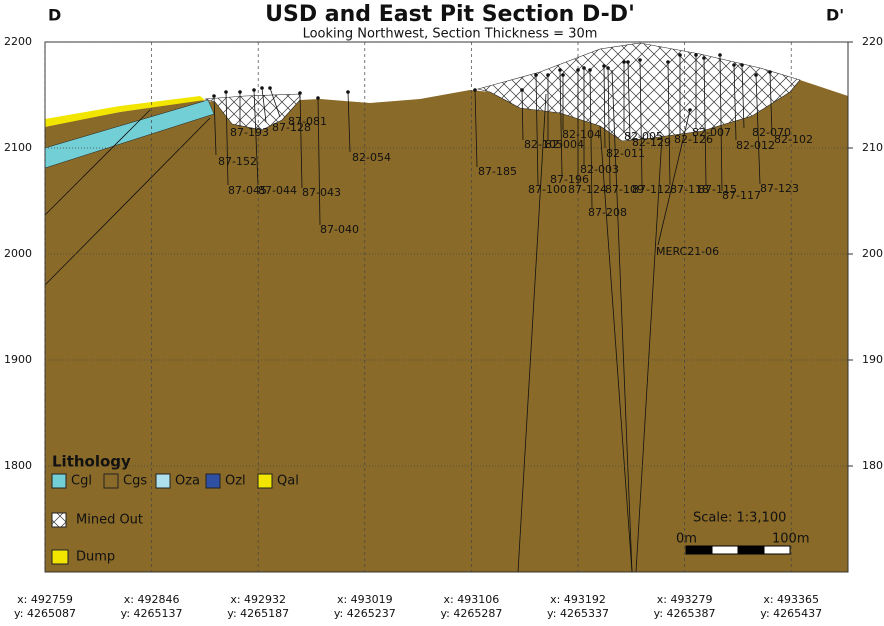 The image size is (884, 626). I want to click on coord-y: y: 4265287, so click(471, 613).